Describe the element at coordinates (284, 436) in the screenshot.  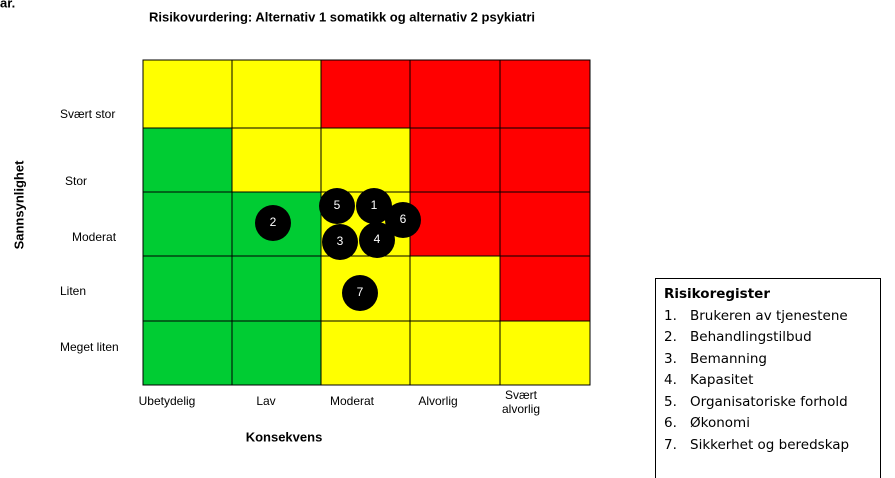
I see `x-axis-label: Konsekvens` at that location.